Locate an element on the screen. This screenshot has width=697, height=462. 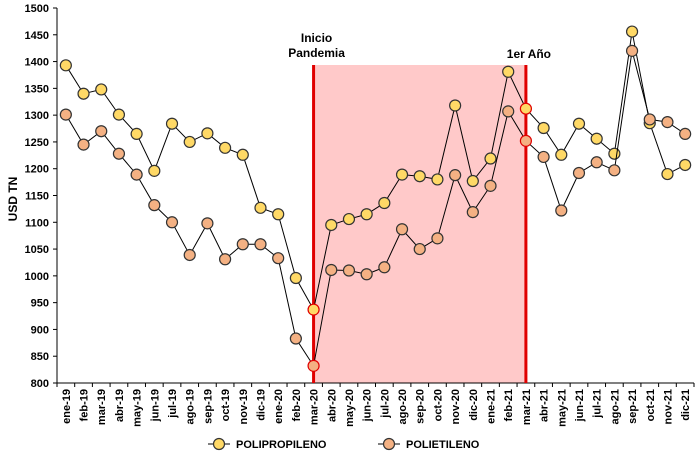
annotation-label: Inicio is located at coordinates (316, 38).